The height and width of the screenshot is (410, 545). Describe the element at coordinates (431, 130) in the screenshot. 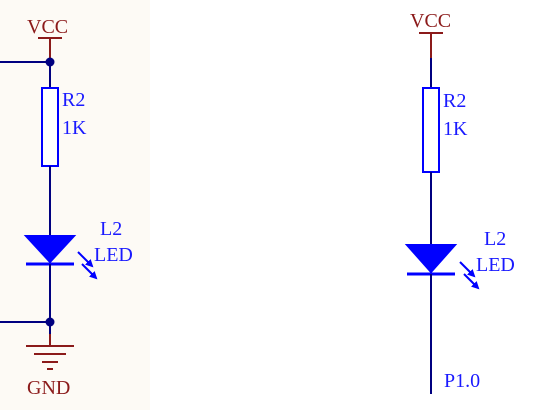

I see `resistor-right` at that location.